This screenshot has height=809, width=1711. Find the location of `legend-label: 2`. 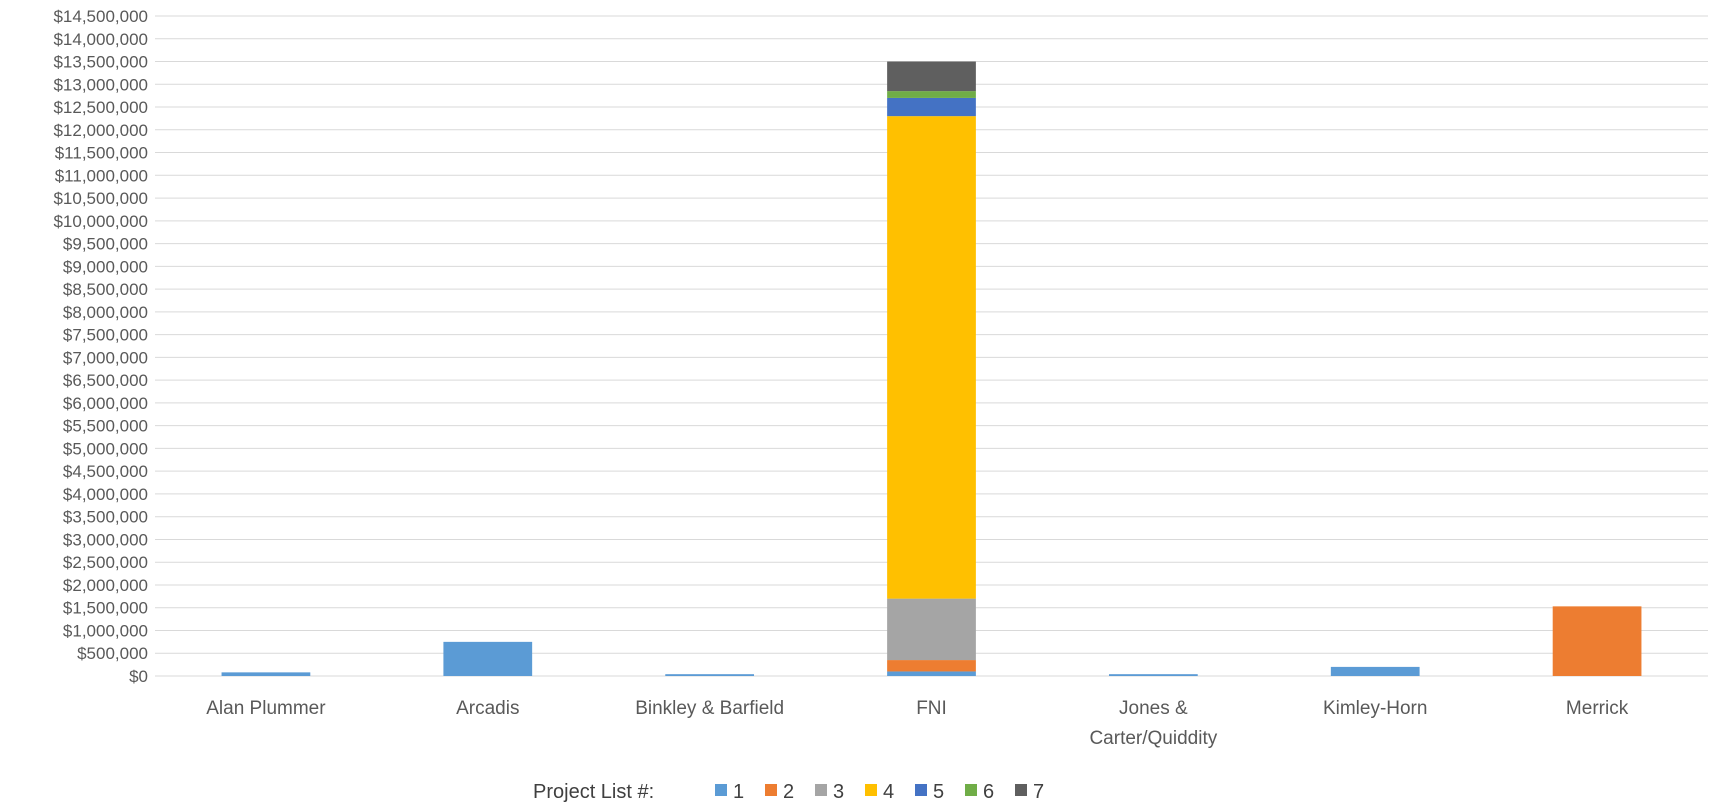

legend-label: 2 is located at coordinates (788, 792).